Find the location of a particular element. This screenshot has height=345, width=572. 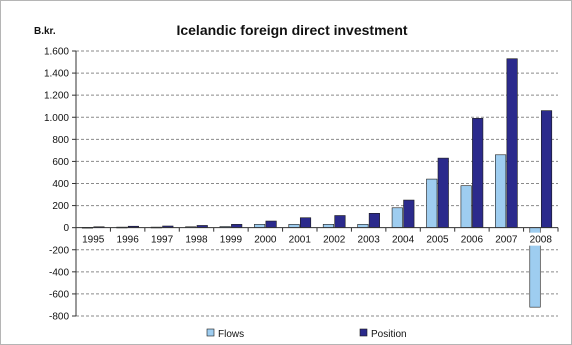

y-tick-label: 400 is located at coordinates (60, 184).